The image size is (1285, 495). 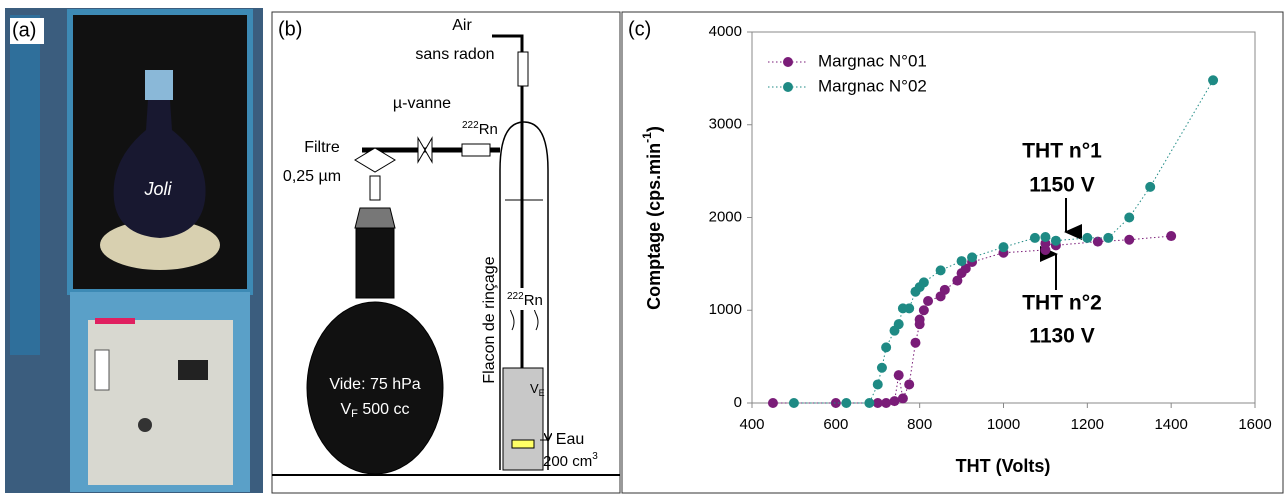 What do you see at coordinates (1170, 424) in the screenshot?
I see `x-tick-label: 1400` at bounding box center [1170, 424].